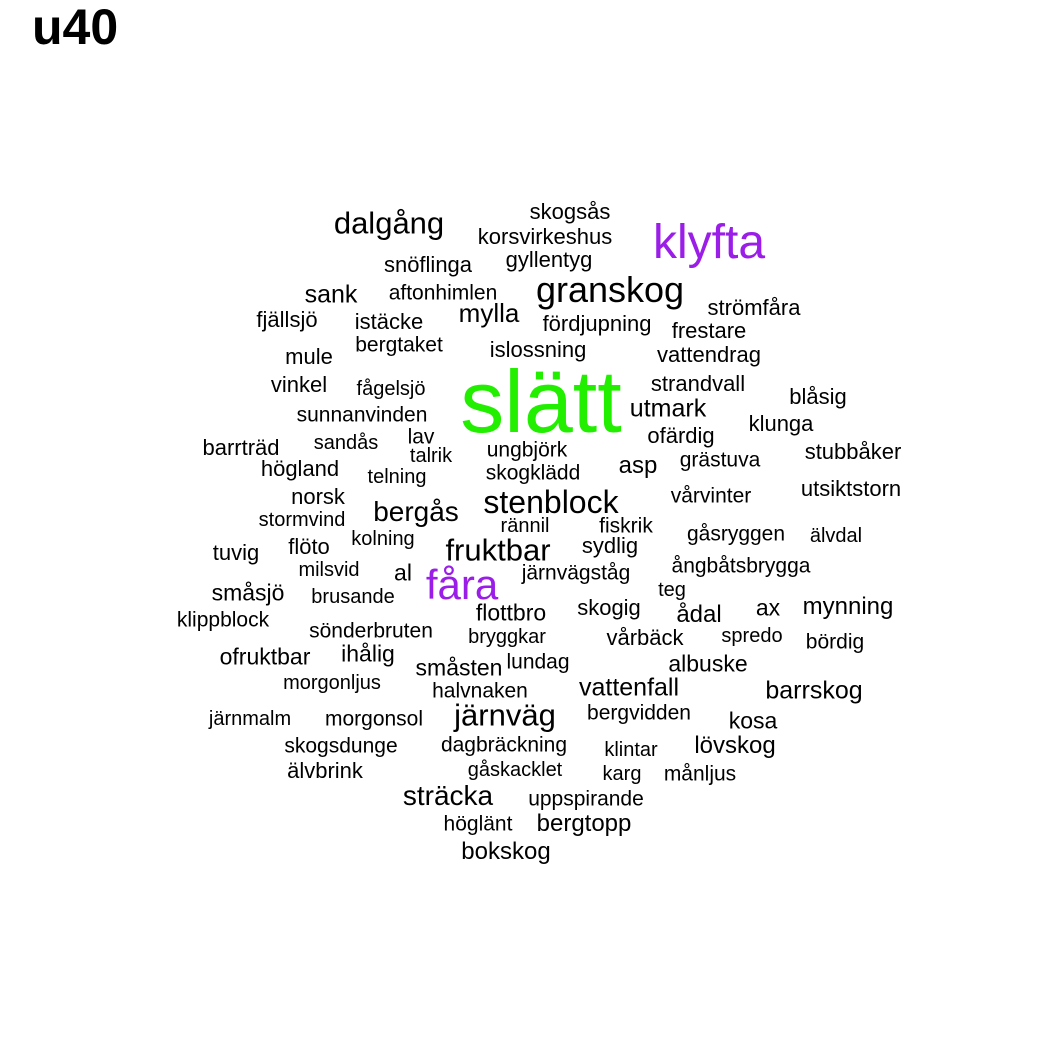 This screenshot has width=1050, height=1050. What do you see at coordinates (586, 799) in the screenshot?
I see `word-uppspirande: uppspirande` at bounding box center [586, 799].